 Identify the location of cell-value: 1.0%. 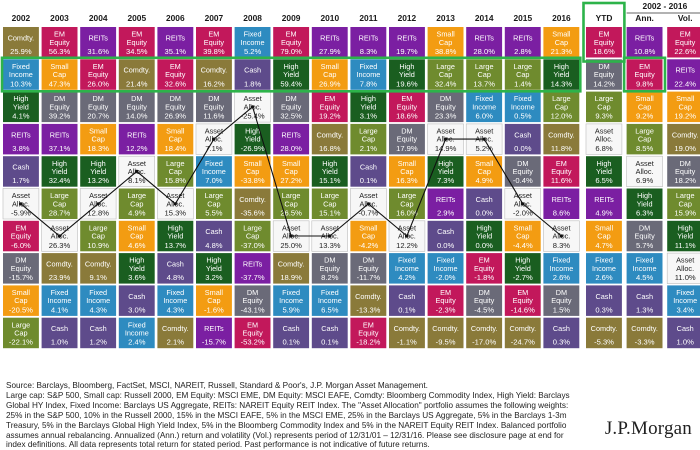
(60, 342).